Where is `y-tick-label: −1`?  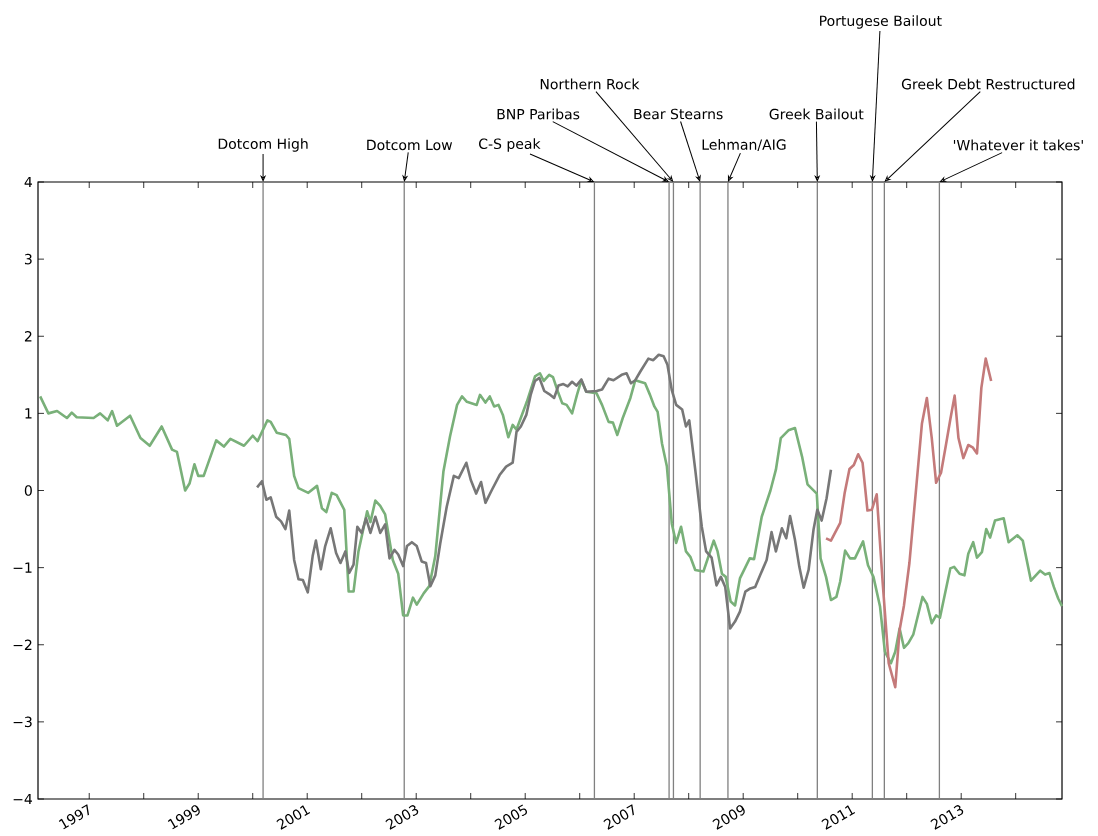 y-tick-label: −1 is located at coordinates (22, 567).